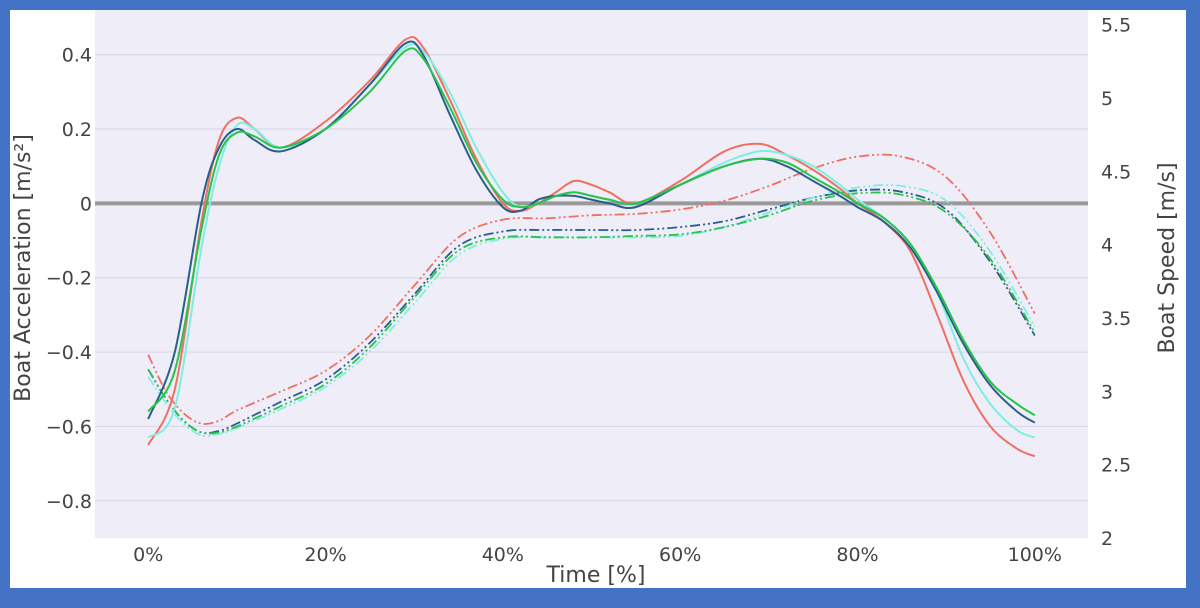 The width and height of the screenshot is (1200, 608). I want to click on y-right-tick-label-1: 5, so click(1107, 99).